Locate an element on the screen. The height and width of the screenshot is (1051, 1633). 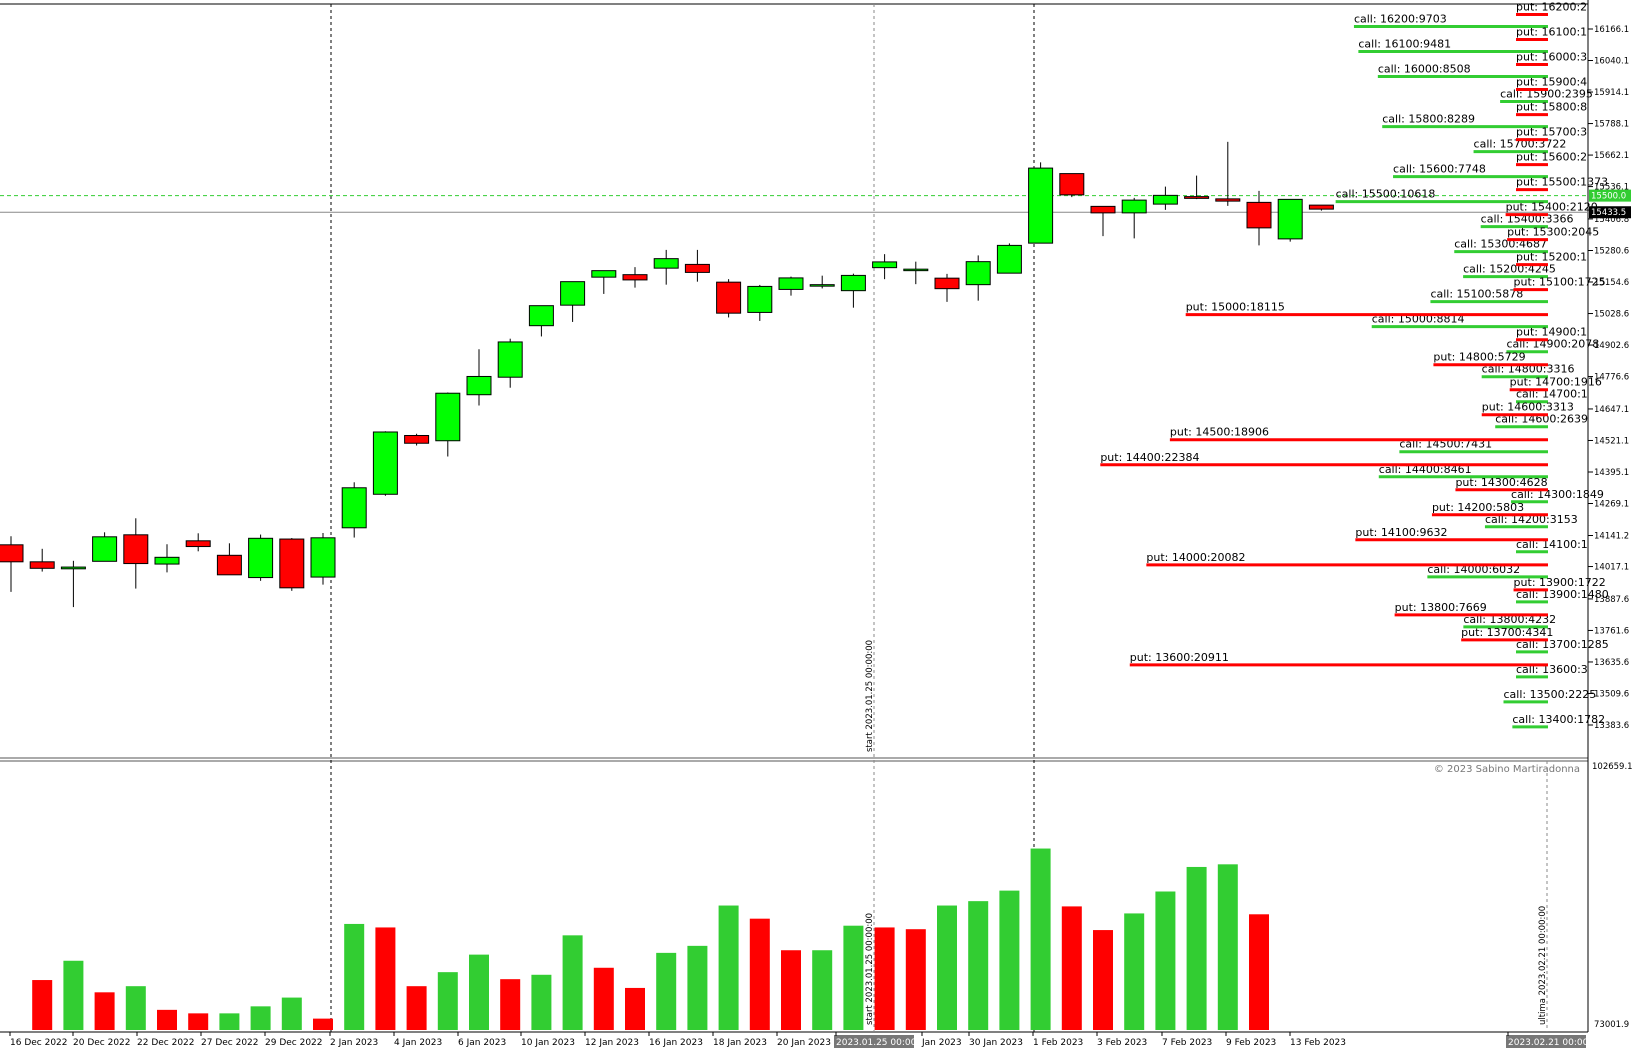
call-oi-label: call: 16000:8508 is located at coordinates (1424, 69).